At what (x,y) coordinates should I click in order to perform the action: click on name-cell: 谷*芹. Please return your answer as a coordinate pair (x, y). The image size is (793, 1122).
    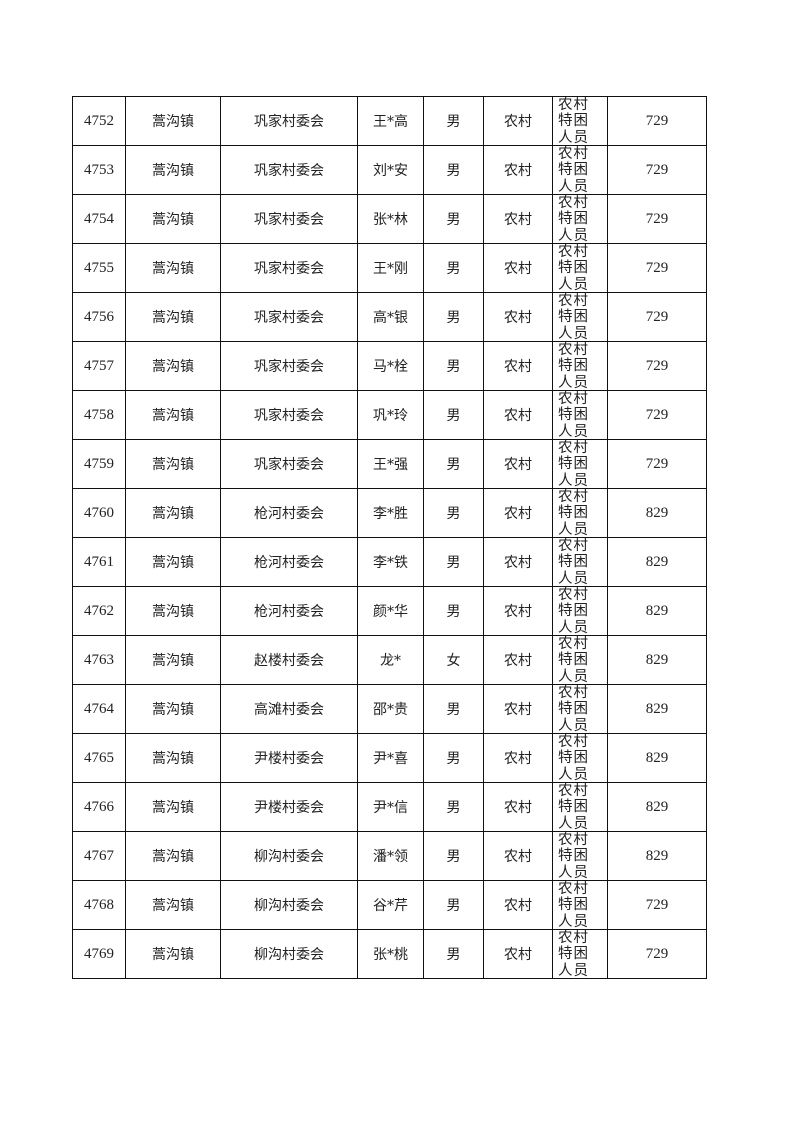
    Looking at the image, I should click on (390, 905).